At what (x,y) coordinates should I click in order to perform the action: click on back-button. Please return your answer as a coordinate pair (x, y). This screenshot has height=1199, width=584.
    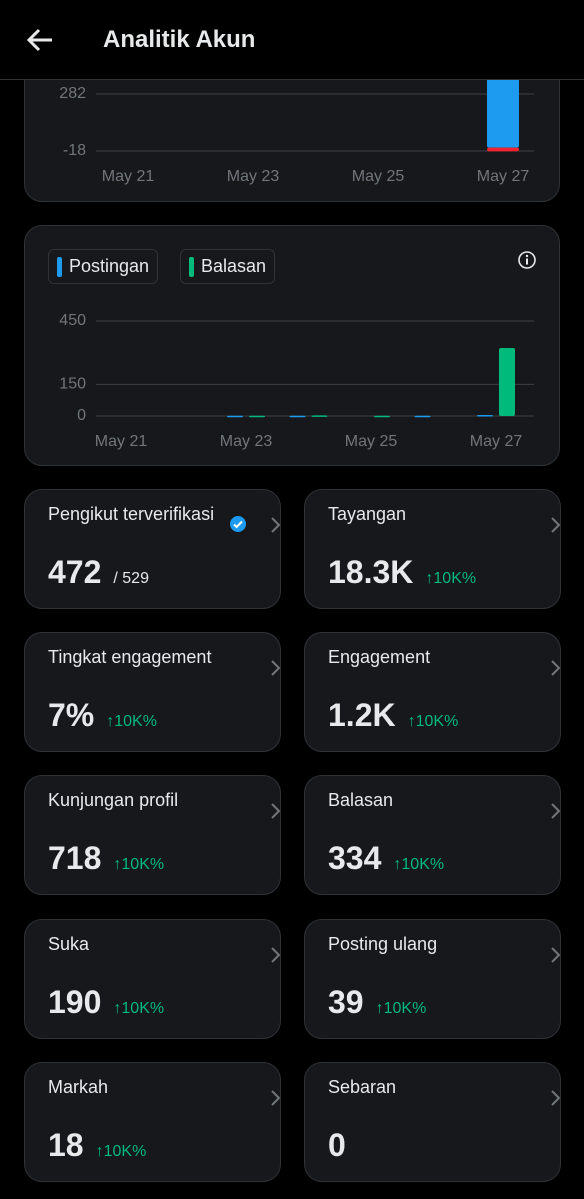
    Looking at the image, I should click on (40, 40).